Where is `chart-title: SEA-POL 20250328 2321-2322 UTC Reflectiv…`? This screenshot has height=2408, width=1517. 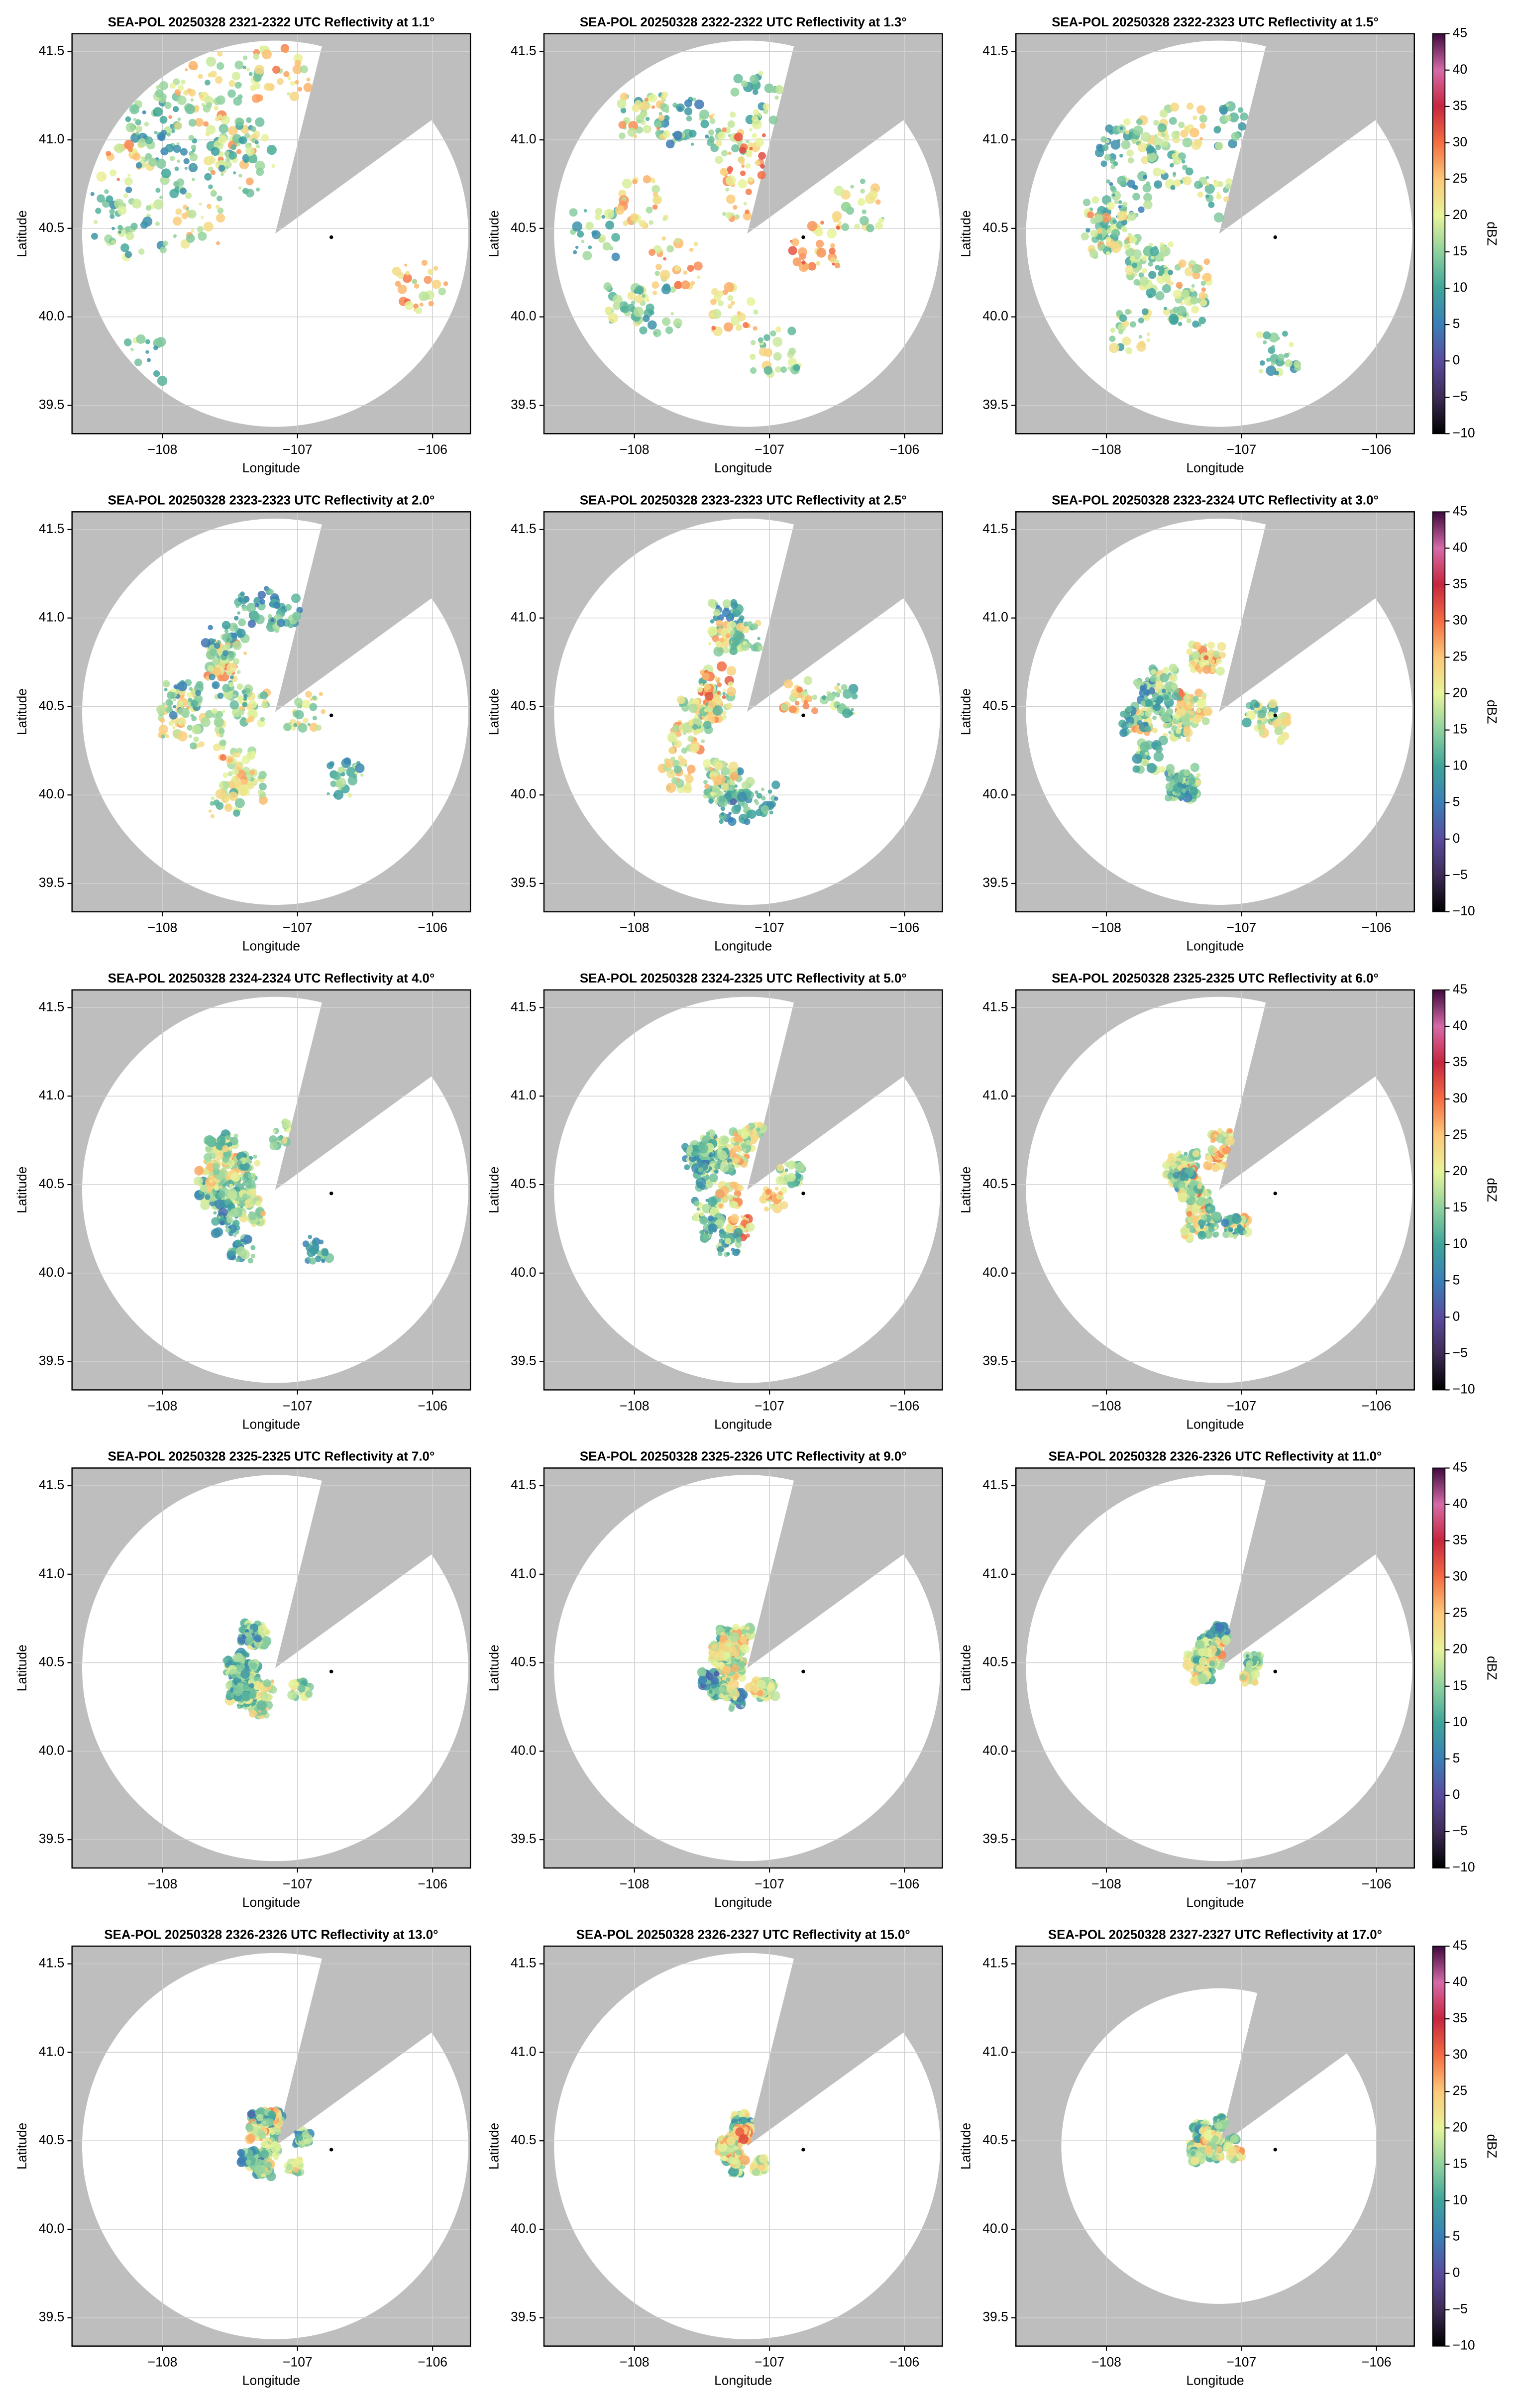 chart-title: SEA-POL 20250328 2321-2322 UTC Reflectiv… is located at coordinates (271, 22).